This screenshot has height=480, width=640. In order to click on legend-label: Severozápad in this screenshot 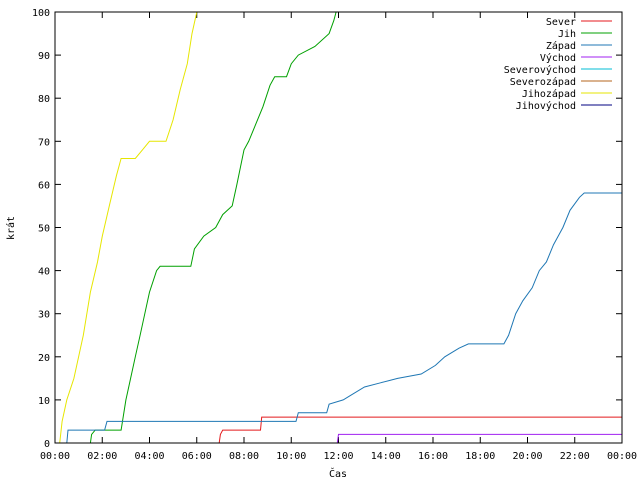, I will do `click(543, 82)`.